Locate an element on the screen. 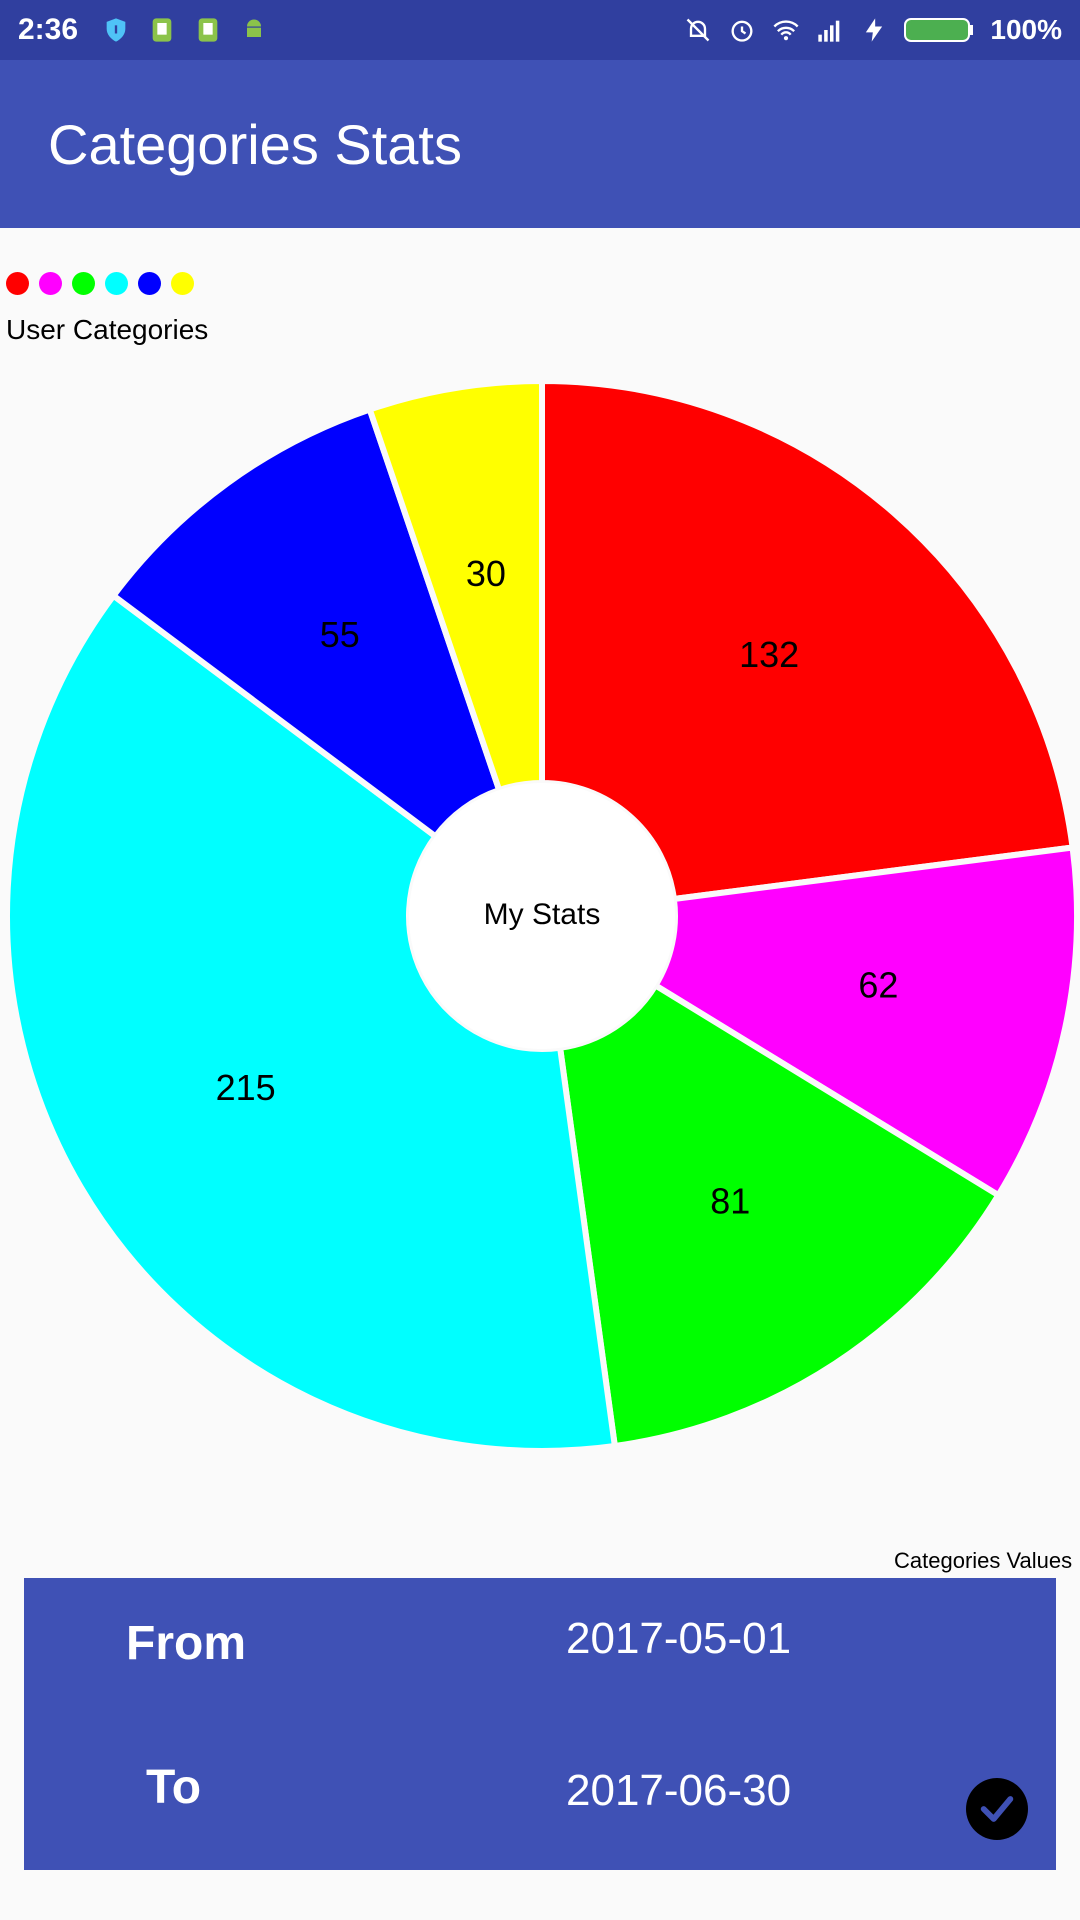 This screenshot has width=1080, height=1920. date-range-panel: From 2017-05-01 To 2017-06-30 is located at coordinates (540, 1724).